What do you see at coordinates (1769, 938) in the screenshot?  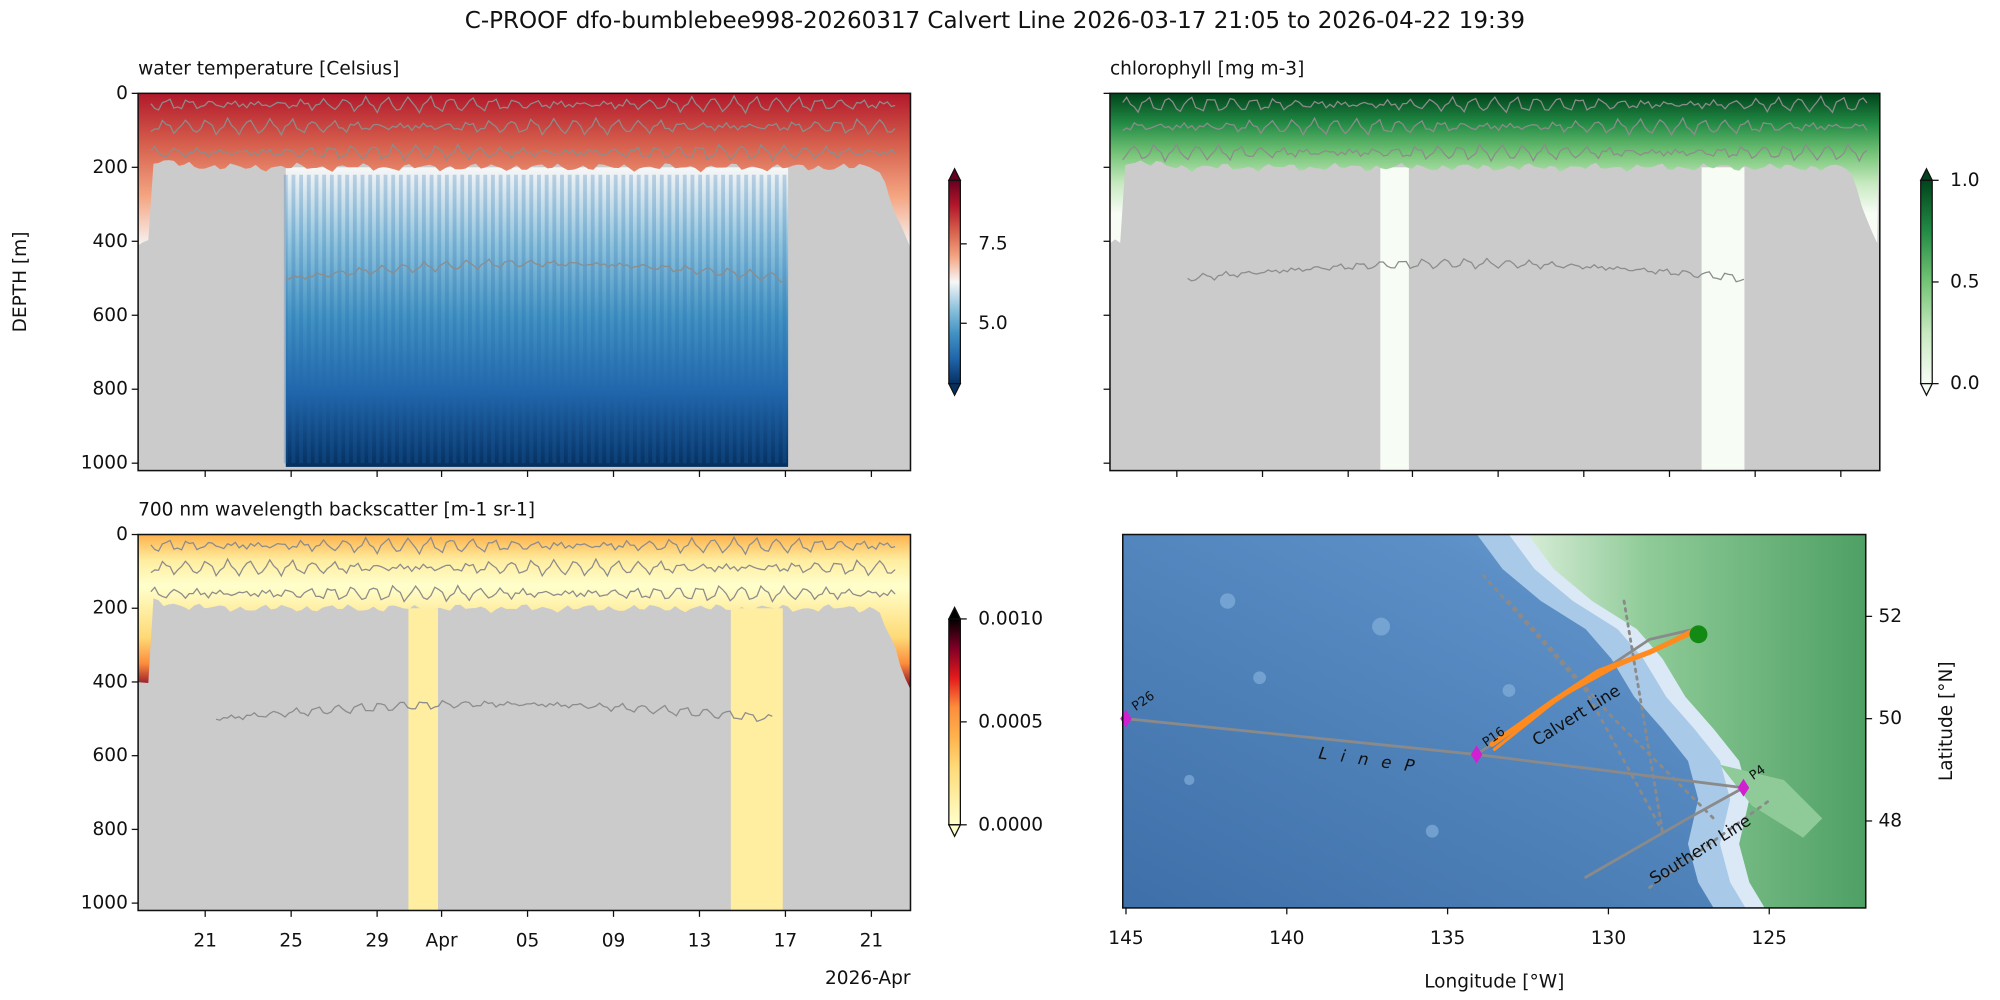 I see `x-tick-label: 125` at bounding box center [1769, 938].